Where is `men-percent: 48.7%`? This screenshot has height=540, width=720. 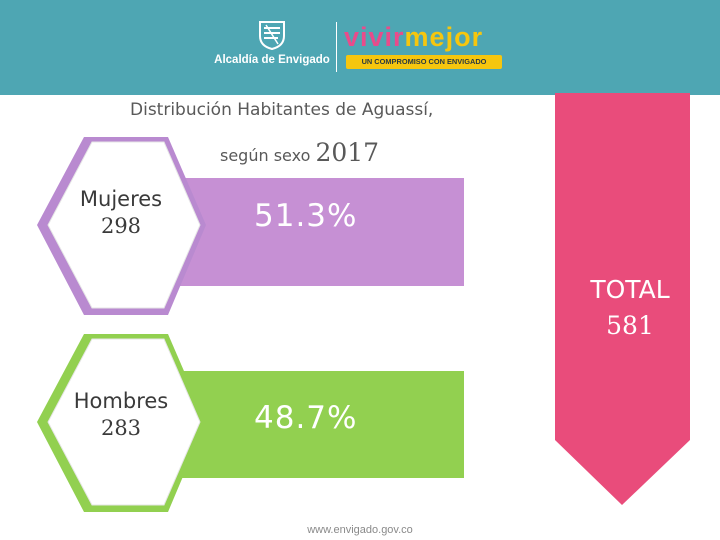 men-percent: 48.7% is located at coordinates (306, 418).